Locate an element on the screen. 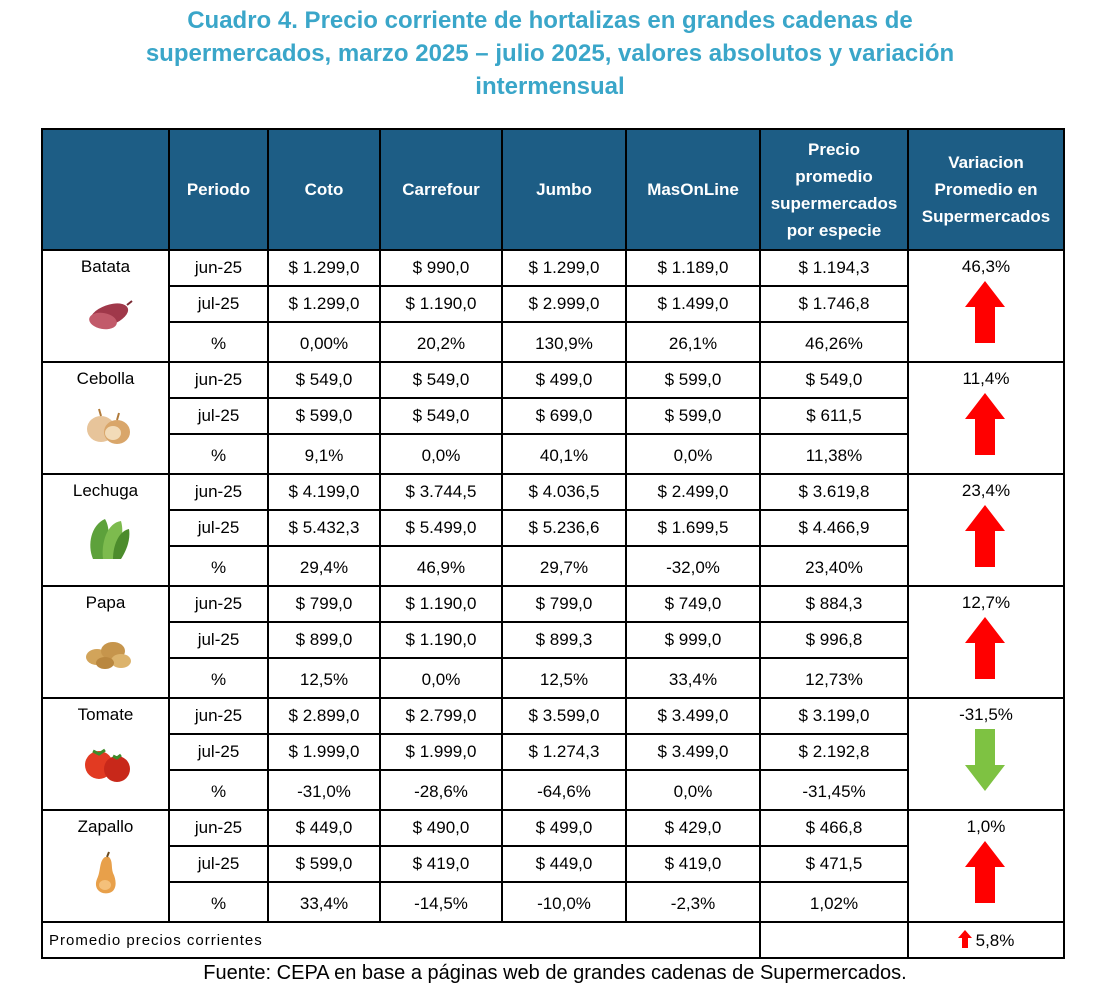  coto-price-cell: $ 1.999,0 is located at coordinates (324, 752).